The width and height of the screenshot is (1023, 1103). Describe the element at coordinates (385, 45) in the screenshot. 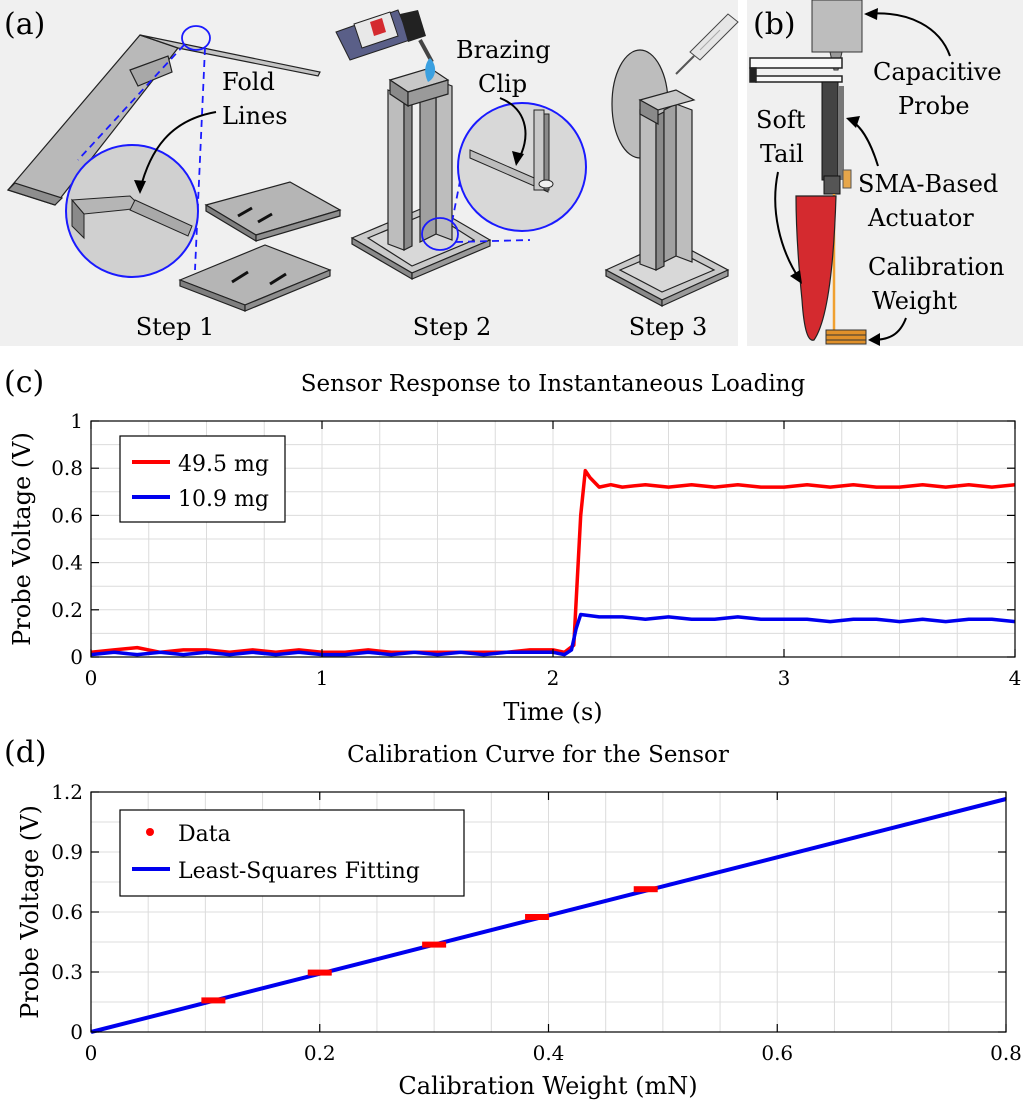

I see `torch-icon` at that location.